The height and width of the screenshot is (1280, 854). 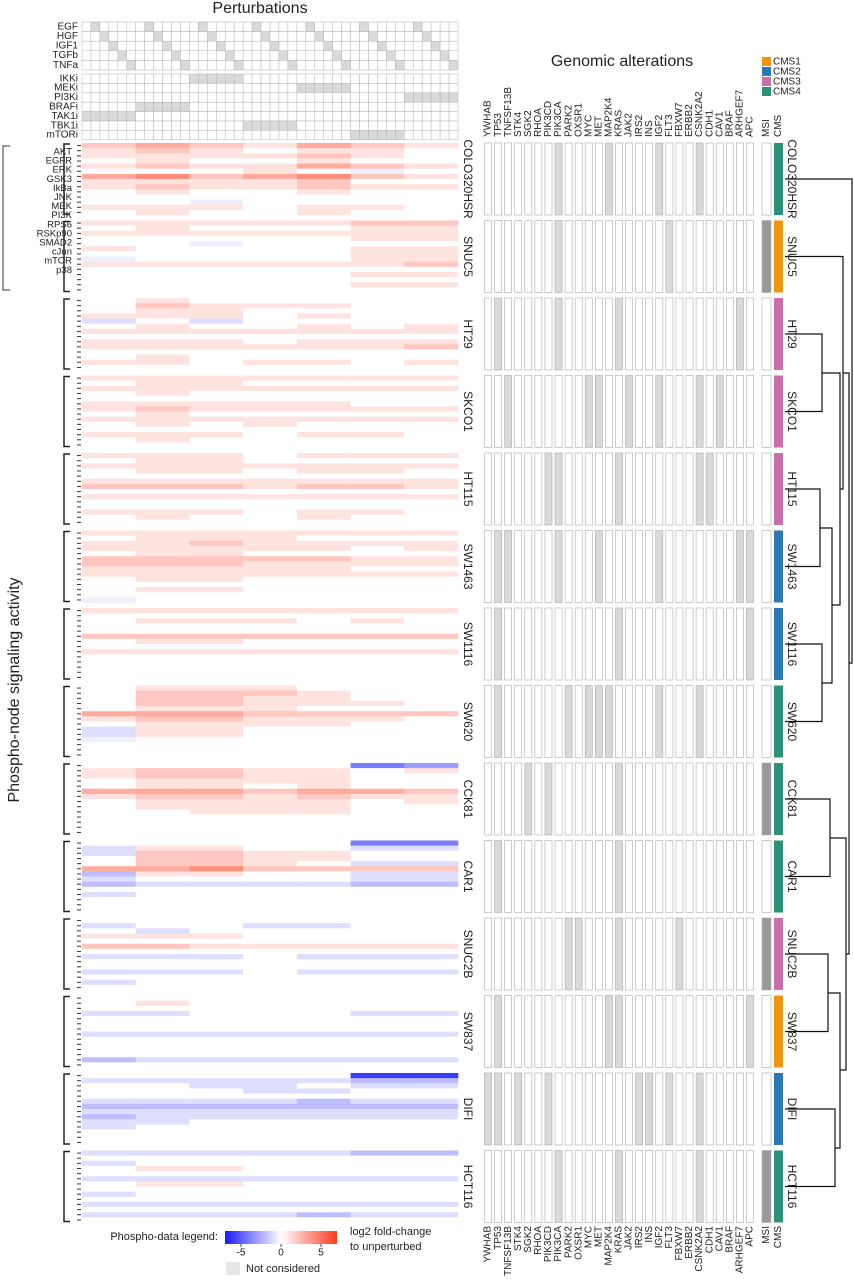 What do you see at coordinates (719, 1239) in the screenshot?
I see `gene-label: CAV1` at bounding box center [719, 1239].